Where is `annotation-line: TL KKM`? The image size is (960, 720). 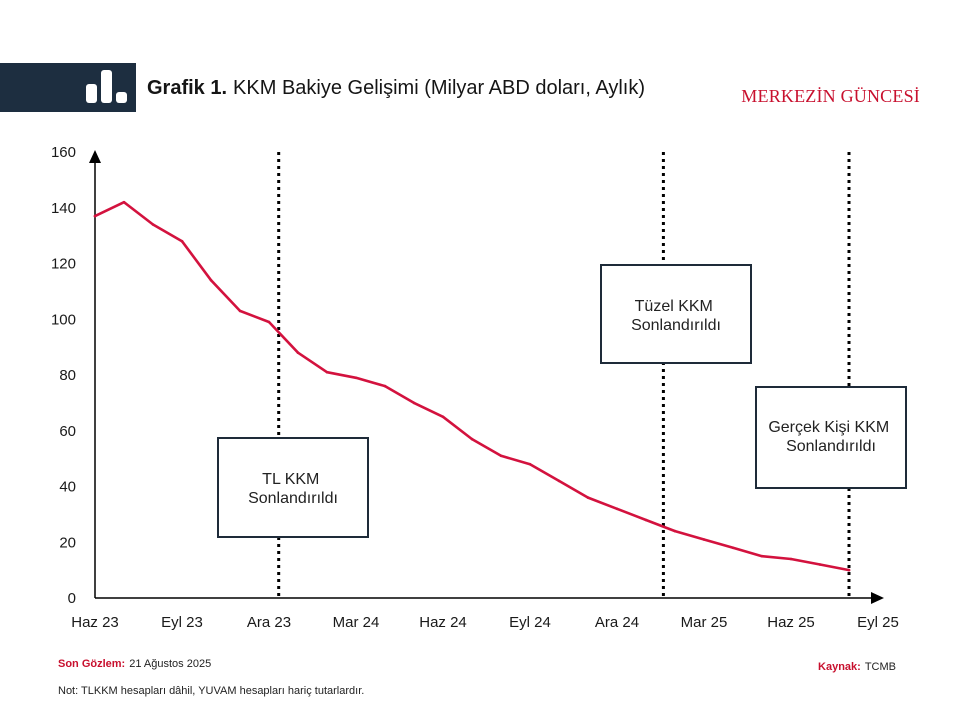
annotation-line: TL KKM is located at coordinates (290, 479).